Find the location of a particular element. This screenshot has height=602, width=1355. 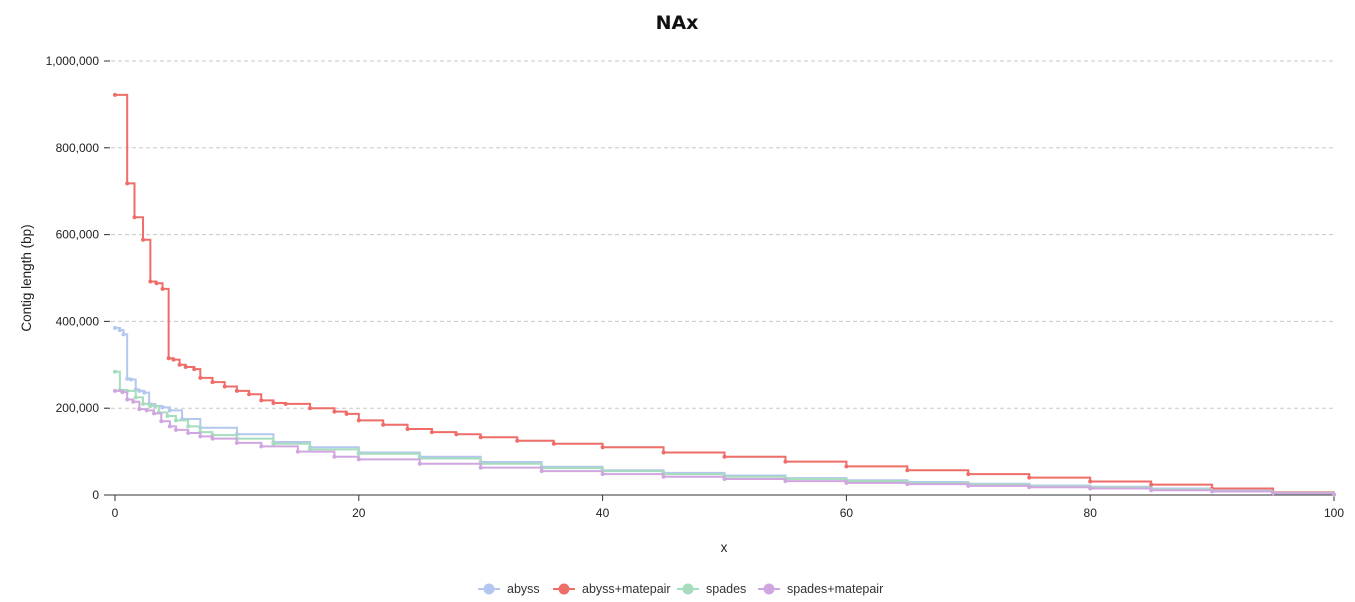

x-tick-label: 20 is located at coordinates (359, 513).